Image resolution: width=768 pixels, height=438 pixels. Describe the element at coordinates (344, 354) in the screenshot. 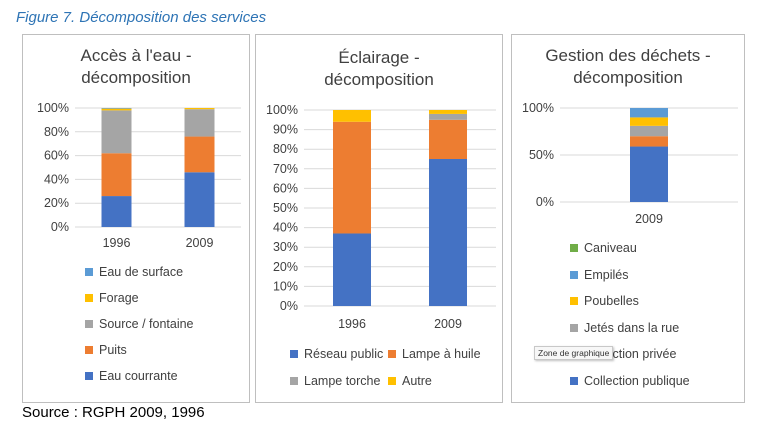

I see `legend-label: Réseau public` at that location.